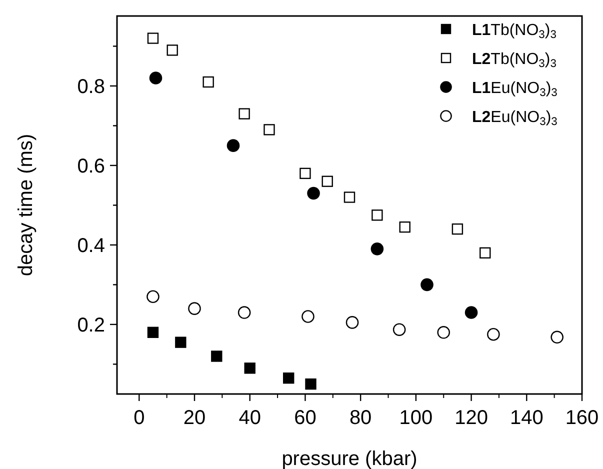 The height and width of the screenshot is (469, 603). Describe the element at coordinates (515, 89) in the screenshot. I see `legend-label: L1Eu(NO$_{3}$)$_{3}$` at that location.